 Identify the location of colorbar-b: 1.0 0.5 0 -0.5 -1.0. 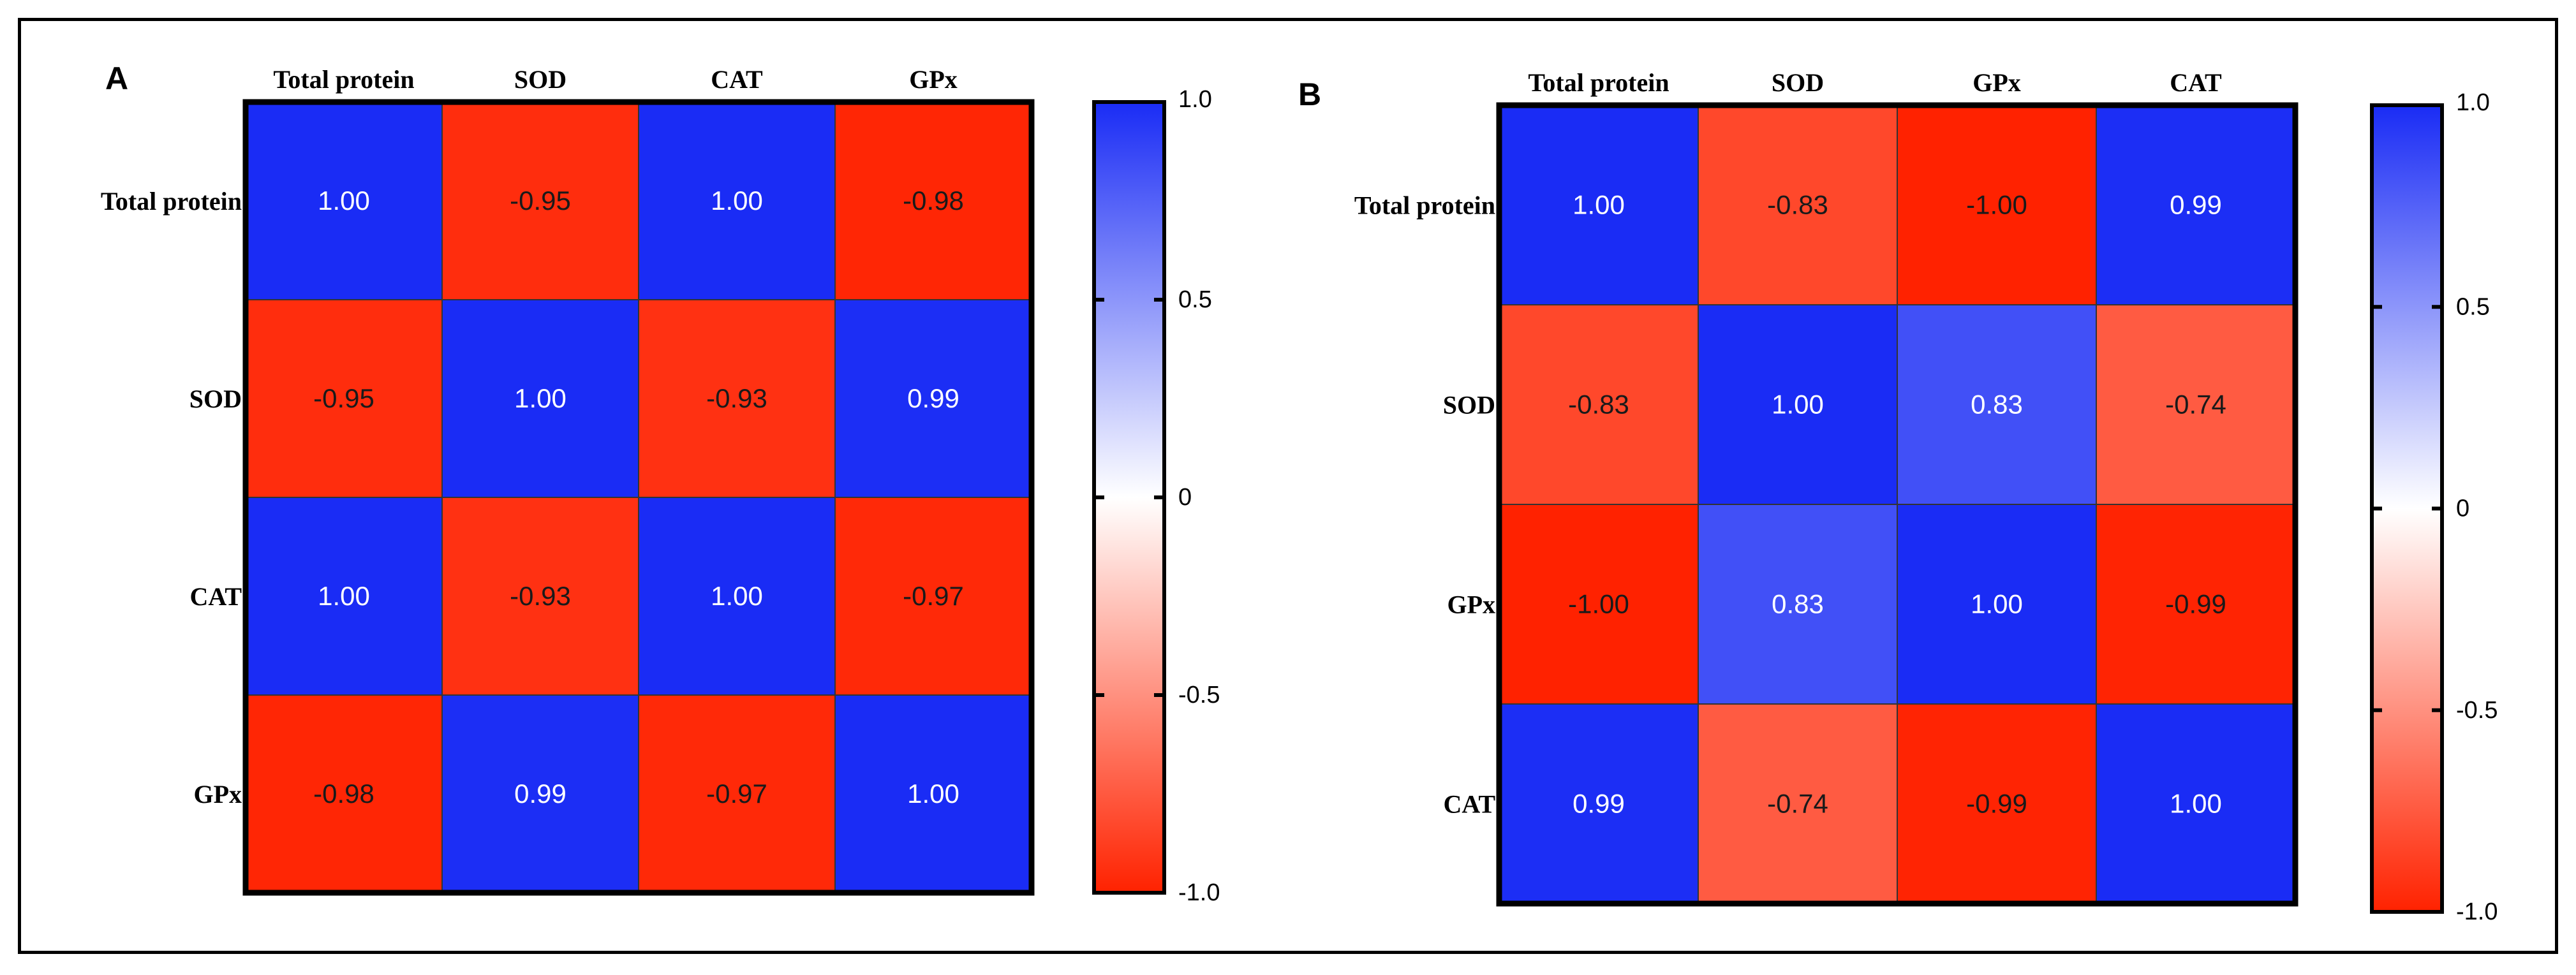
(2434, 507).